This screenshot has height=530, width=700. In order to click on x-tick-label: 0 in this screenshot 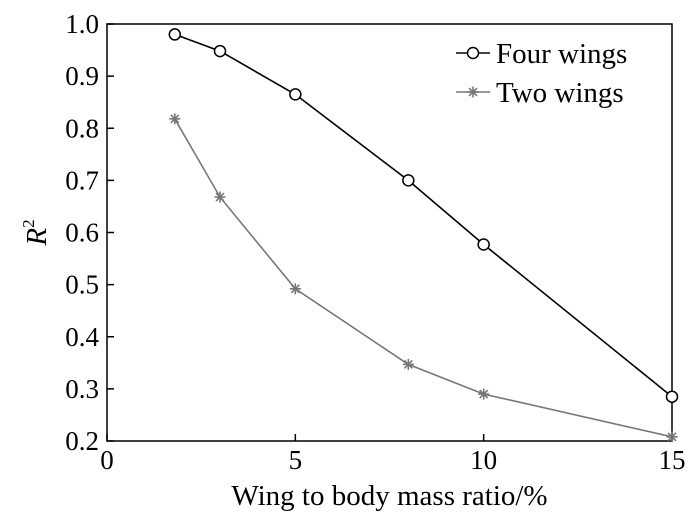, I will do `click(107, 460)`.